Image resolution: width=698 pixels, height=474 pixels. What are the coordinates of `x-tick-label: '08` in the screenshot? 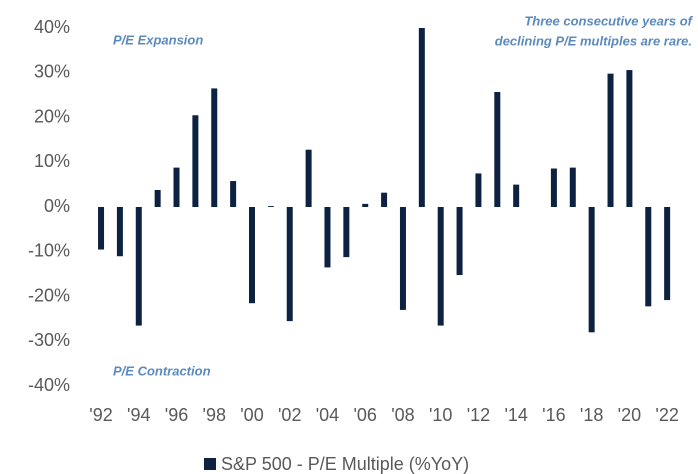 It's located at (402, 415).